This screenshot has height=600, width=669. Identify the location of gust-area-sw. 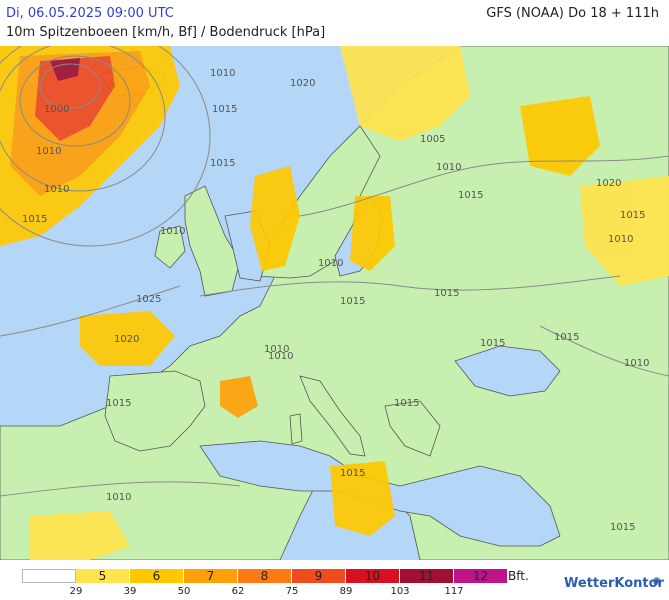
(80, 535).